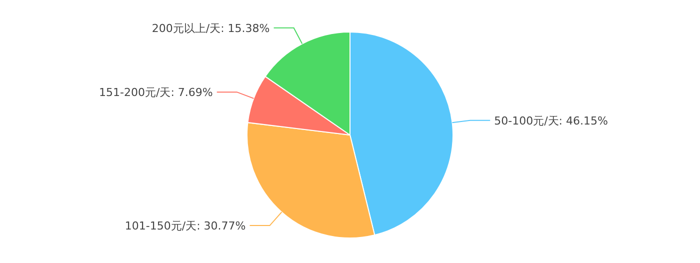 The width and height of the screenshot is (700, 263). I want to click on data-label: : 30.77%, so click(221, 226).